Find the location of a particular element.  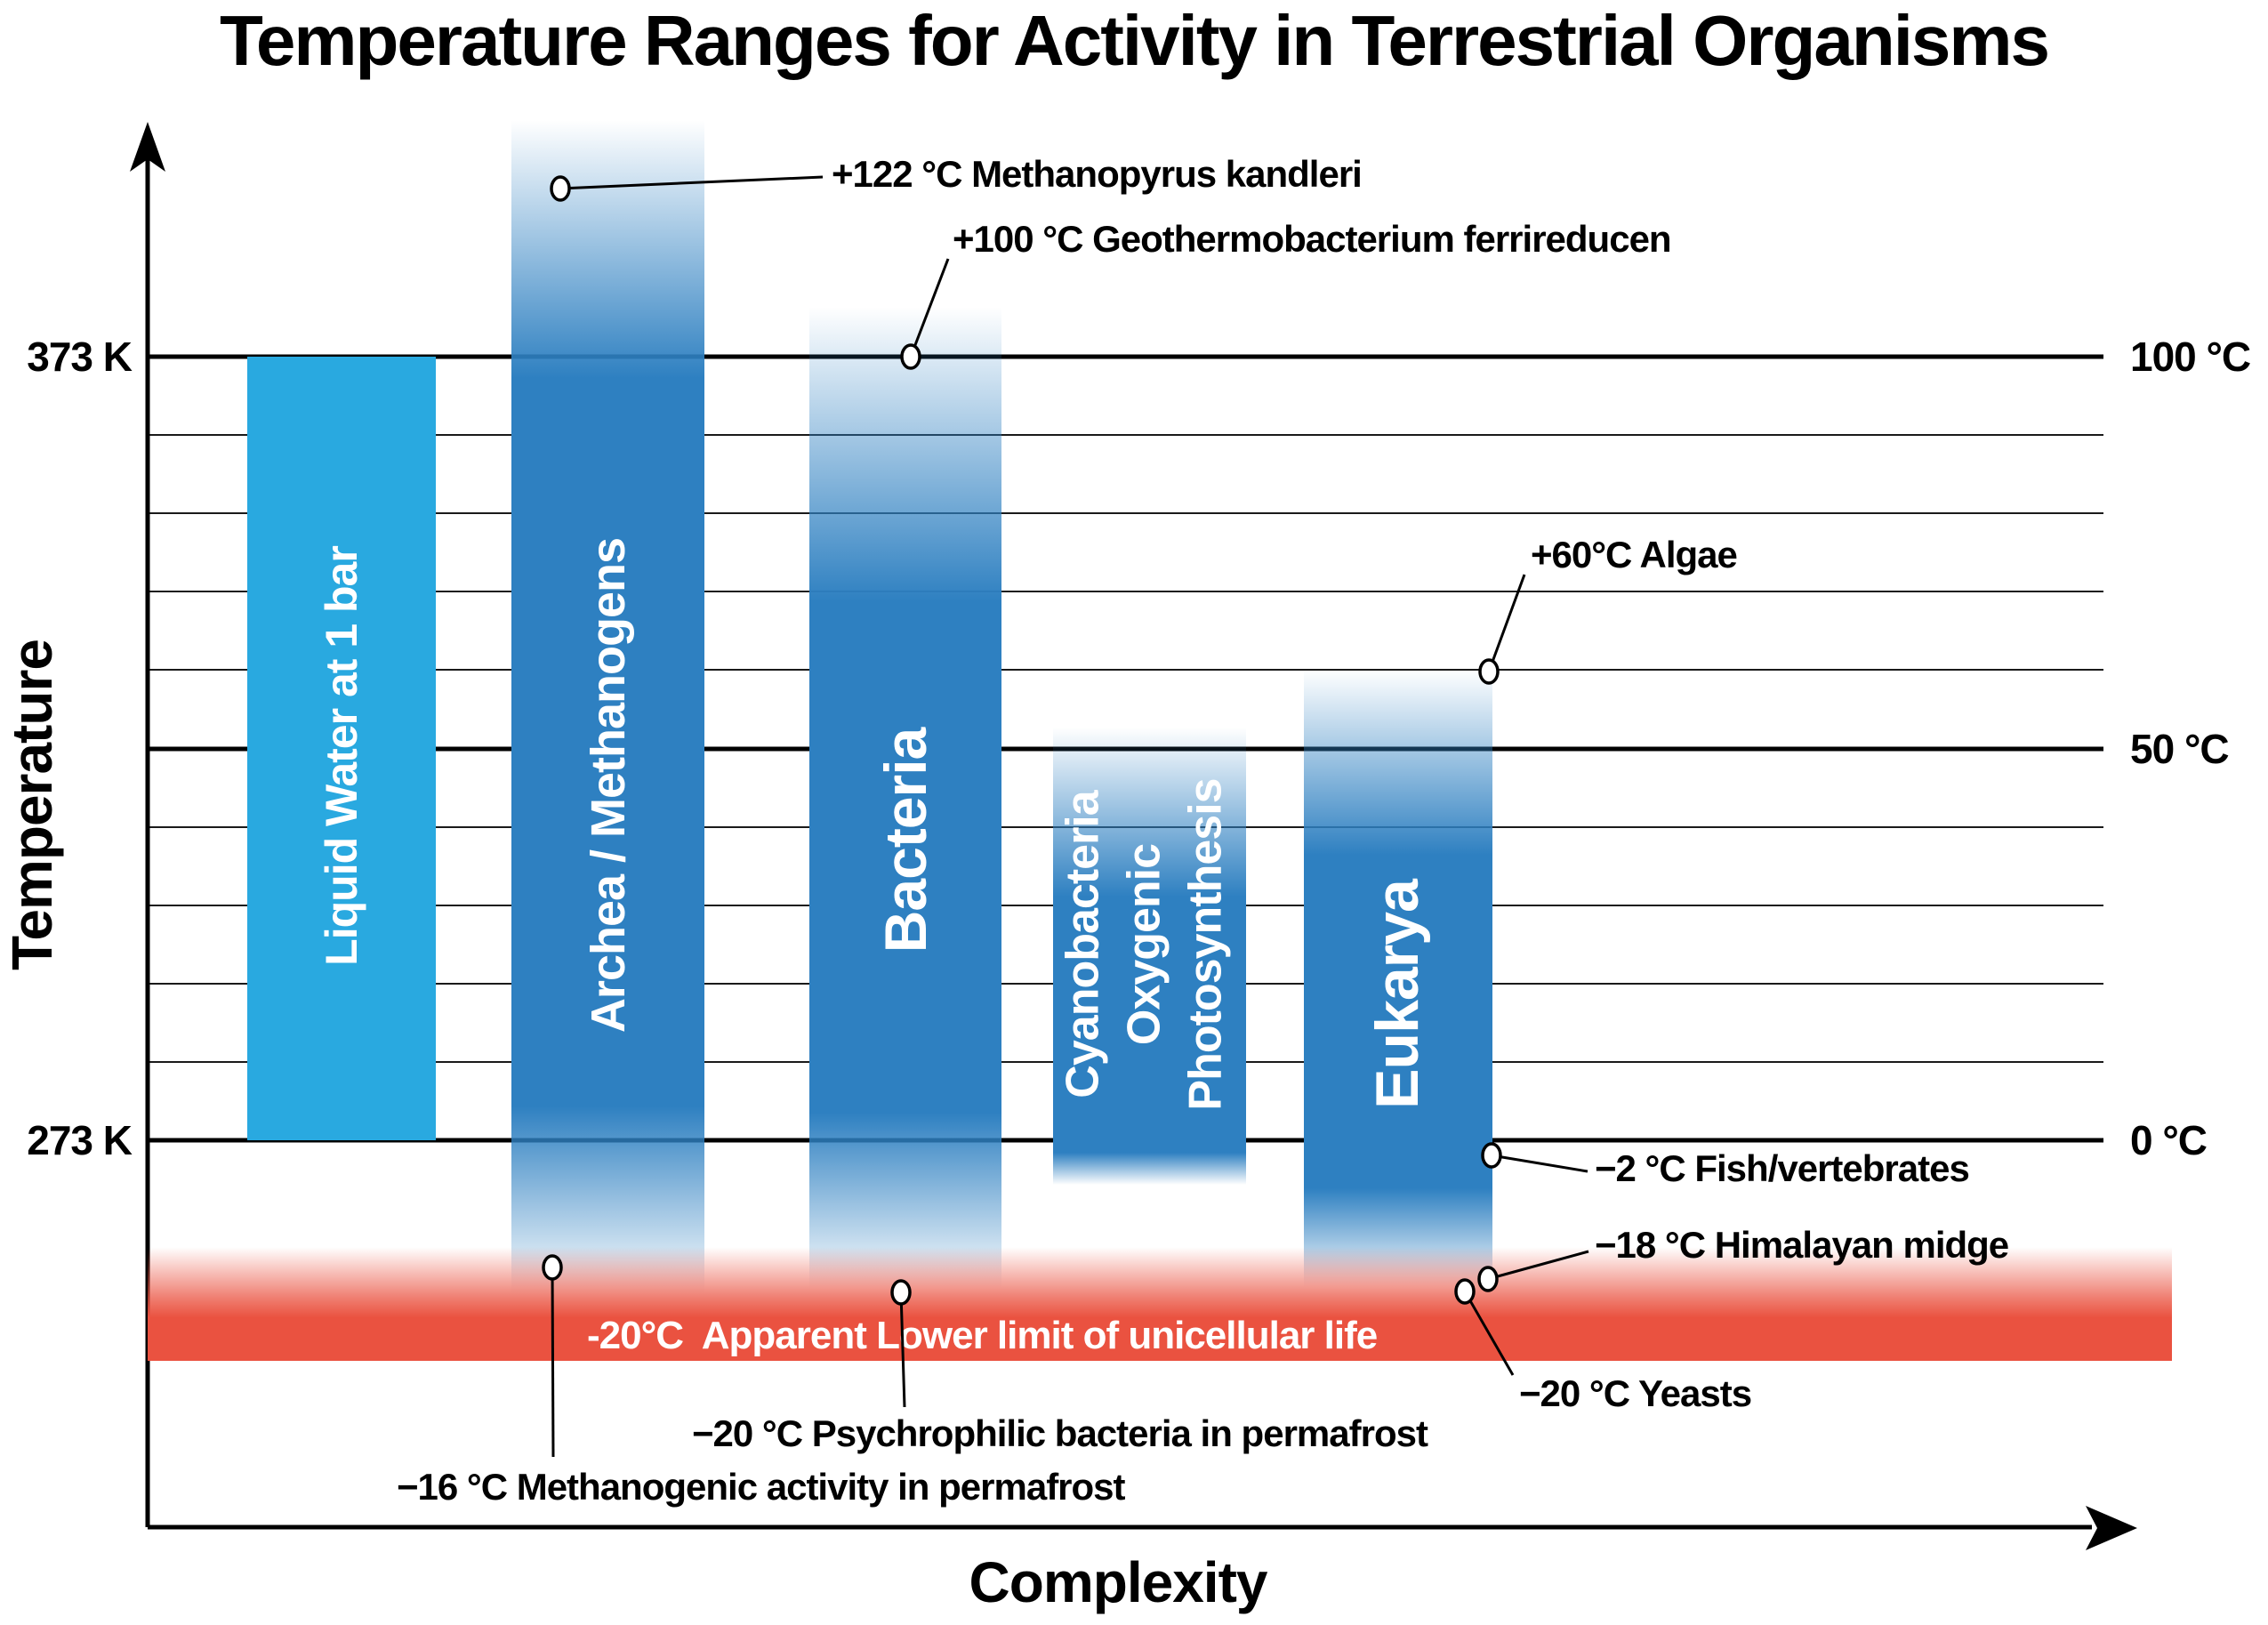

annotation-marker-methanopyrus is located at coordinates (560, 188).